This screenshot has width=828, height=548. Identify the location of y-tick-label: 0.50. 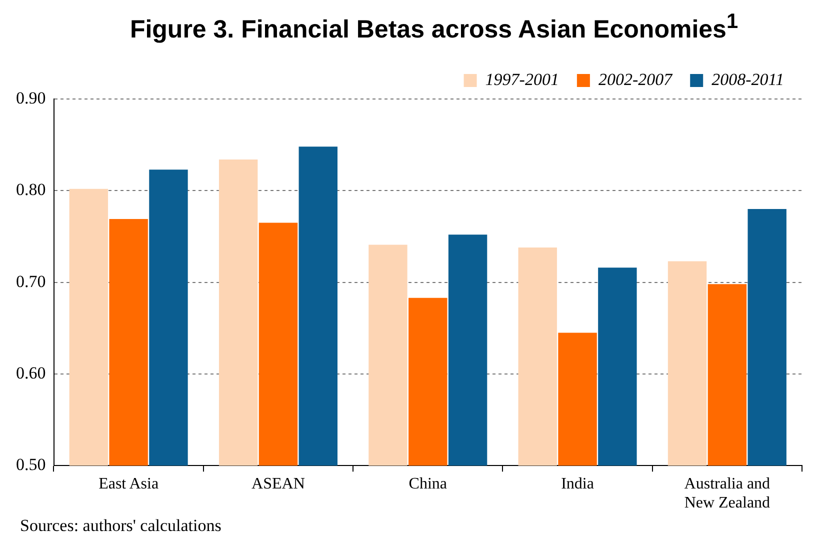
(31, 464).